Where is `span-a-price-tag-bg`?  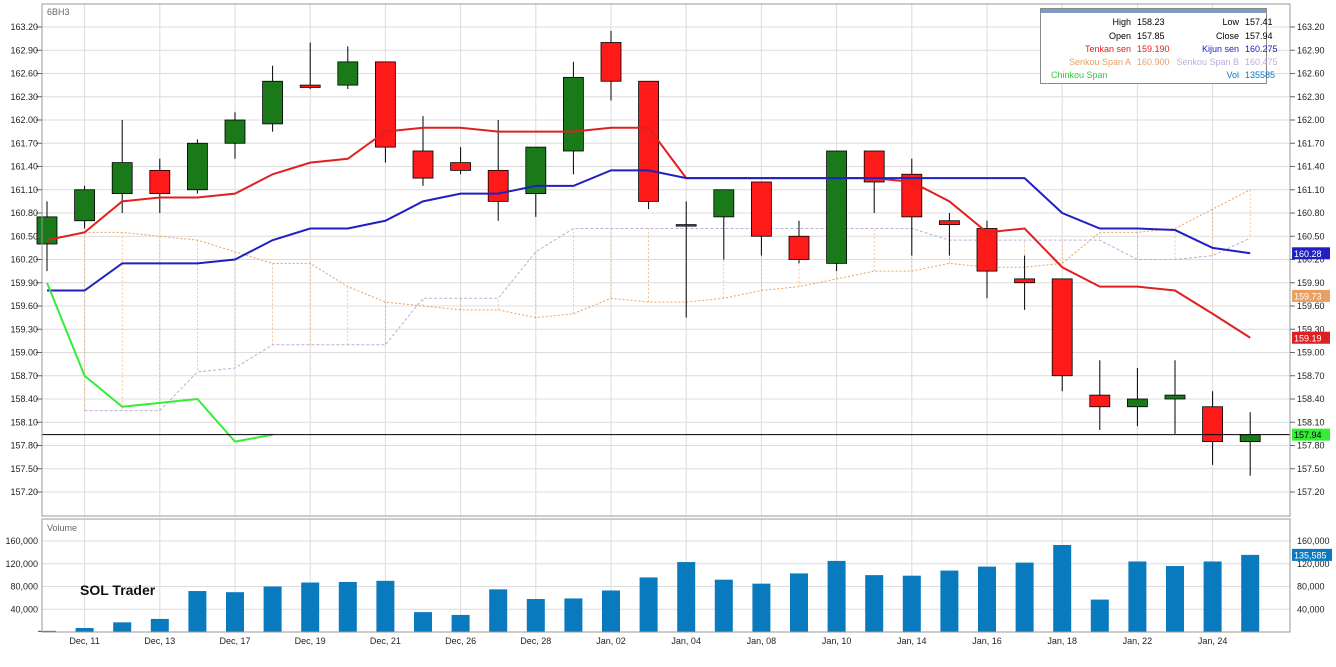
span-a-price-tag-bg is located at coordinates (1311, 295).